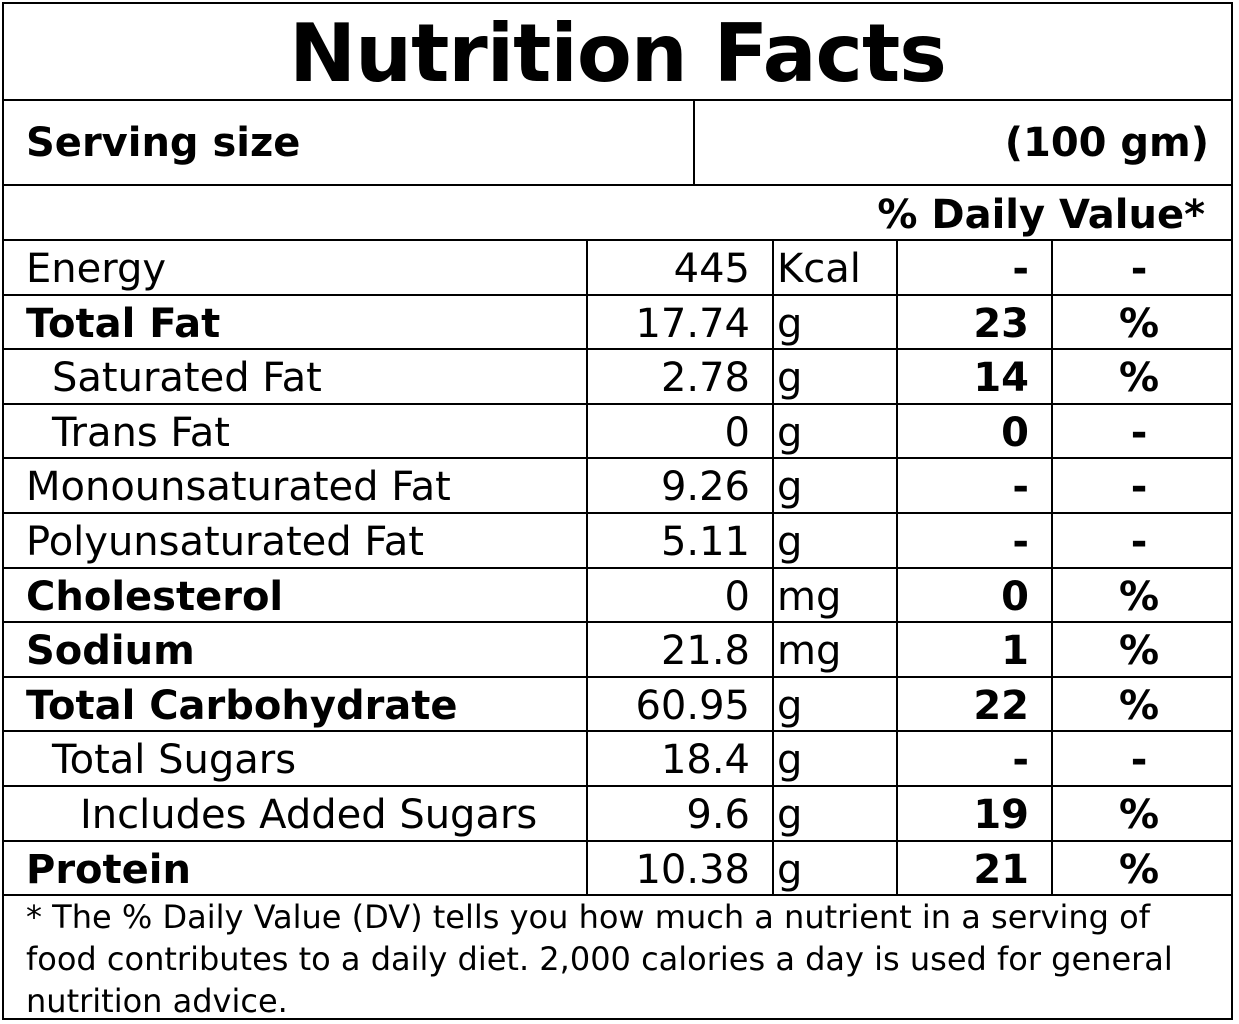 This screenshot has width=1239, height=1024. What do you see at coordinates (973, 649) in the screenshot?
I see `nutrient-daily-value: 1` at bounding box center [973, 649].